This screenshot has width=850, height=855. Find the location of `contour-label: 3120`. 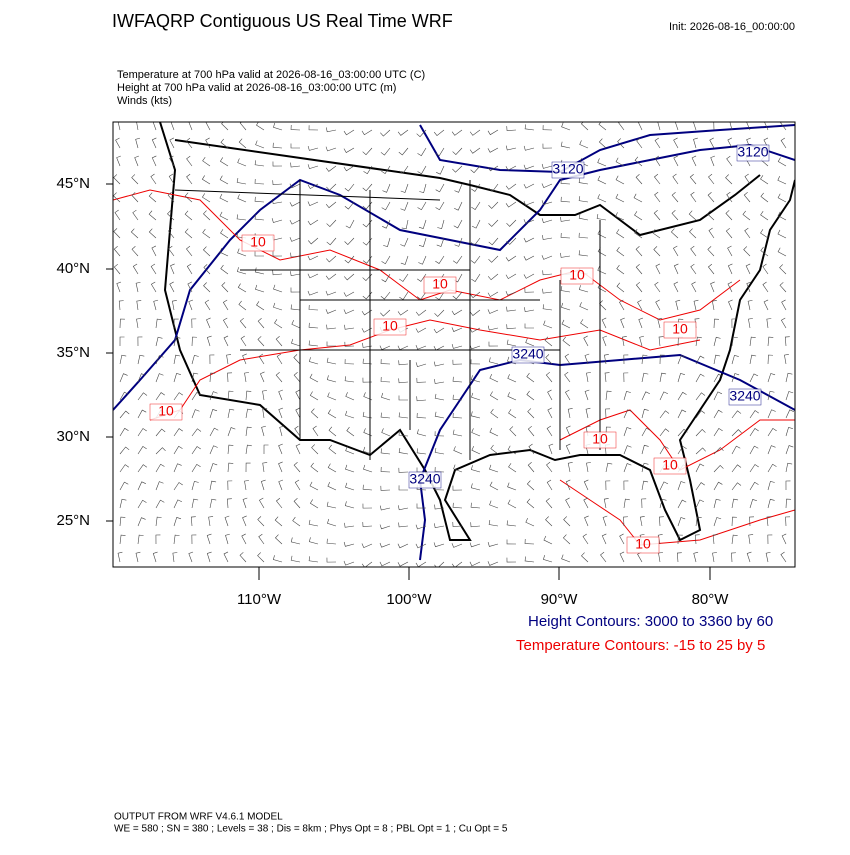

contour-label: 3120 is located at coordinates (752, 152).